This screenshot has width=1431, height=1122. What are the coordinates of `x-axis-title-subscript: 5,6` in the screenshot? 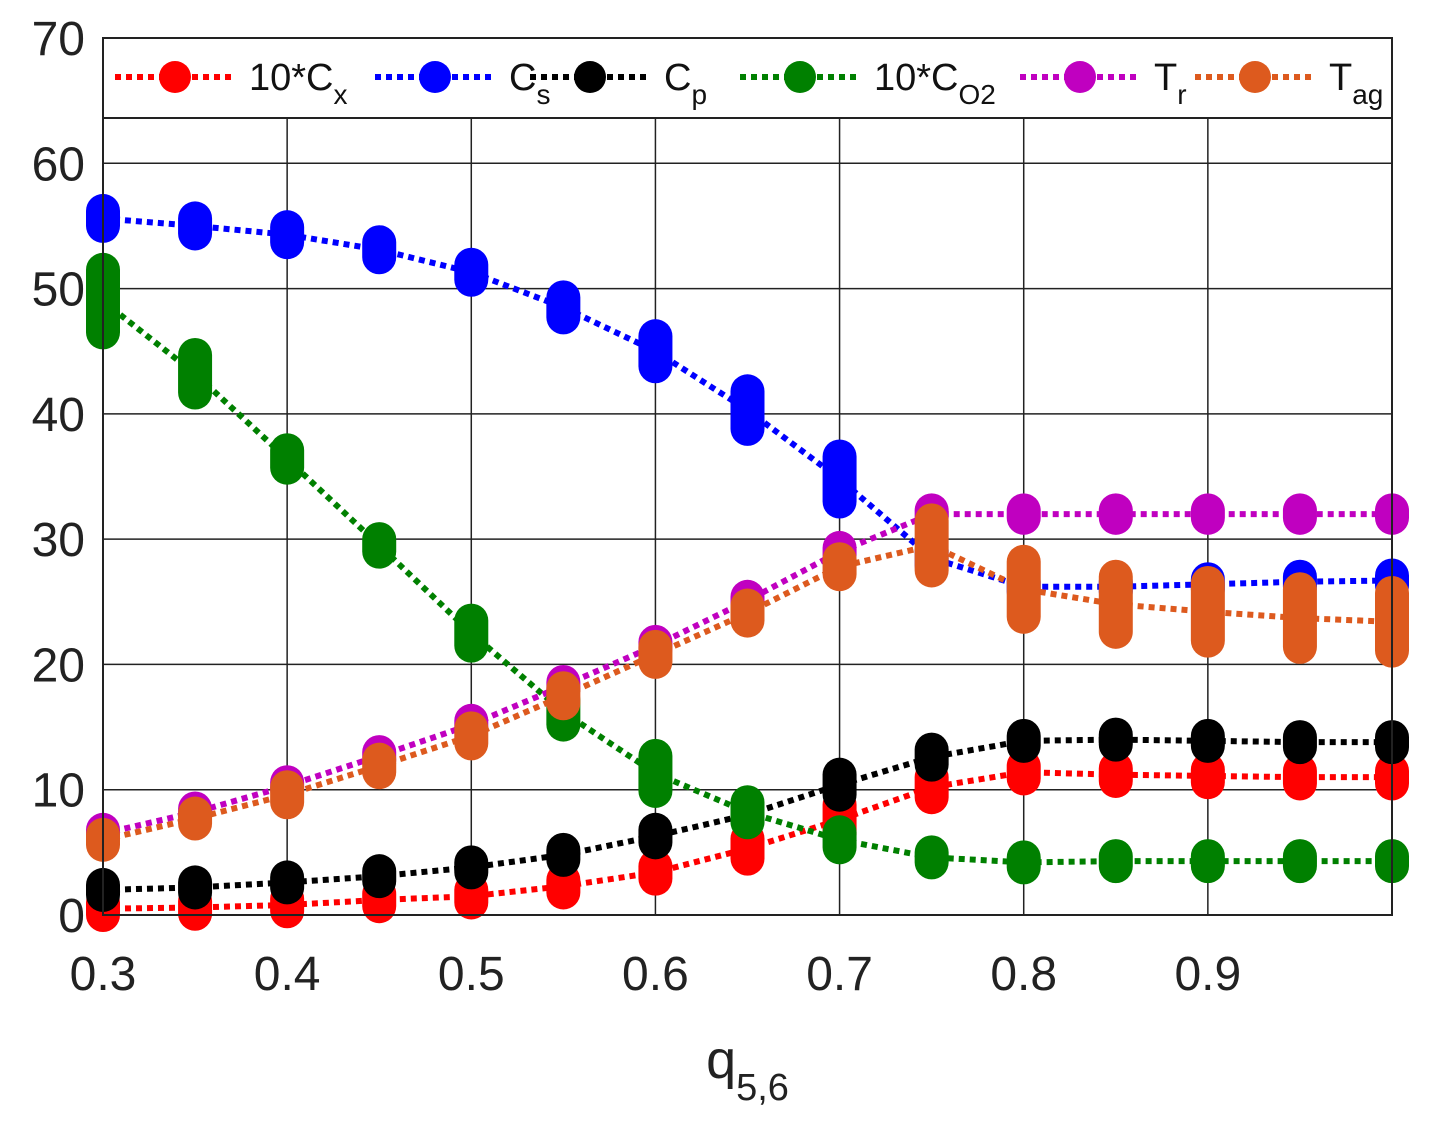 It's located at (762, 1088).